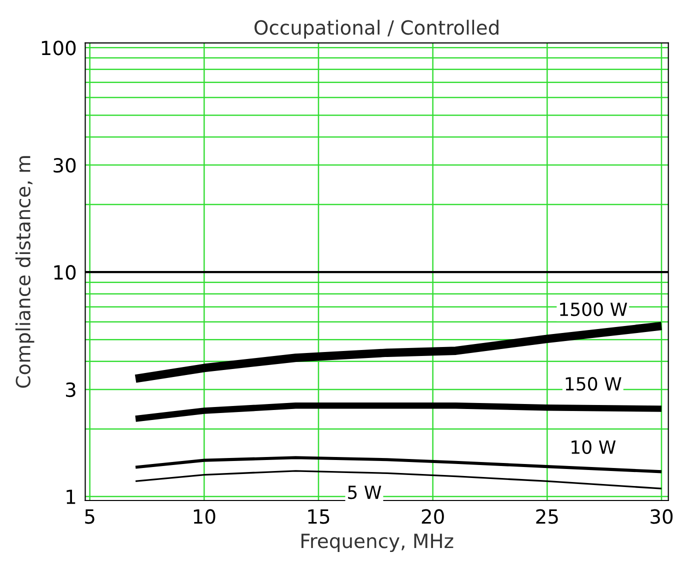  What do you see at coordinates (65, 272) in the screenshot?
I see `y-tick-label: 10` at bounding box center [65, 272].